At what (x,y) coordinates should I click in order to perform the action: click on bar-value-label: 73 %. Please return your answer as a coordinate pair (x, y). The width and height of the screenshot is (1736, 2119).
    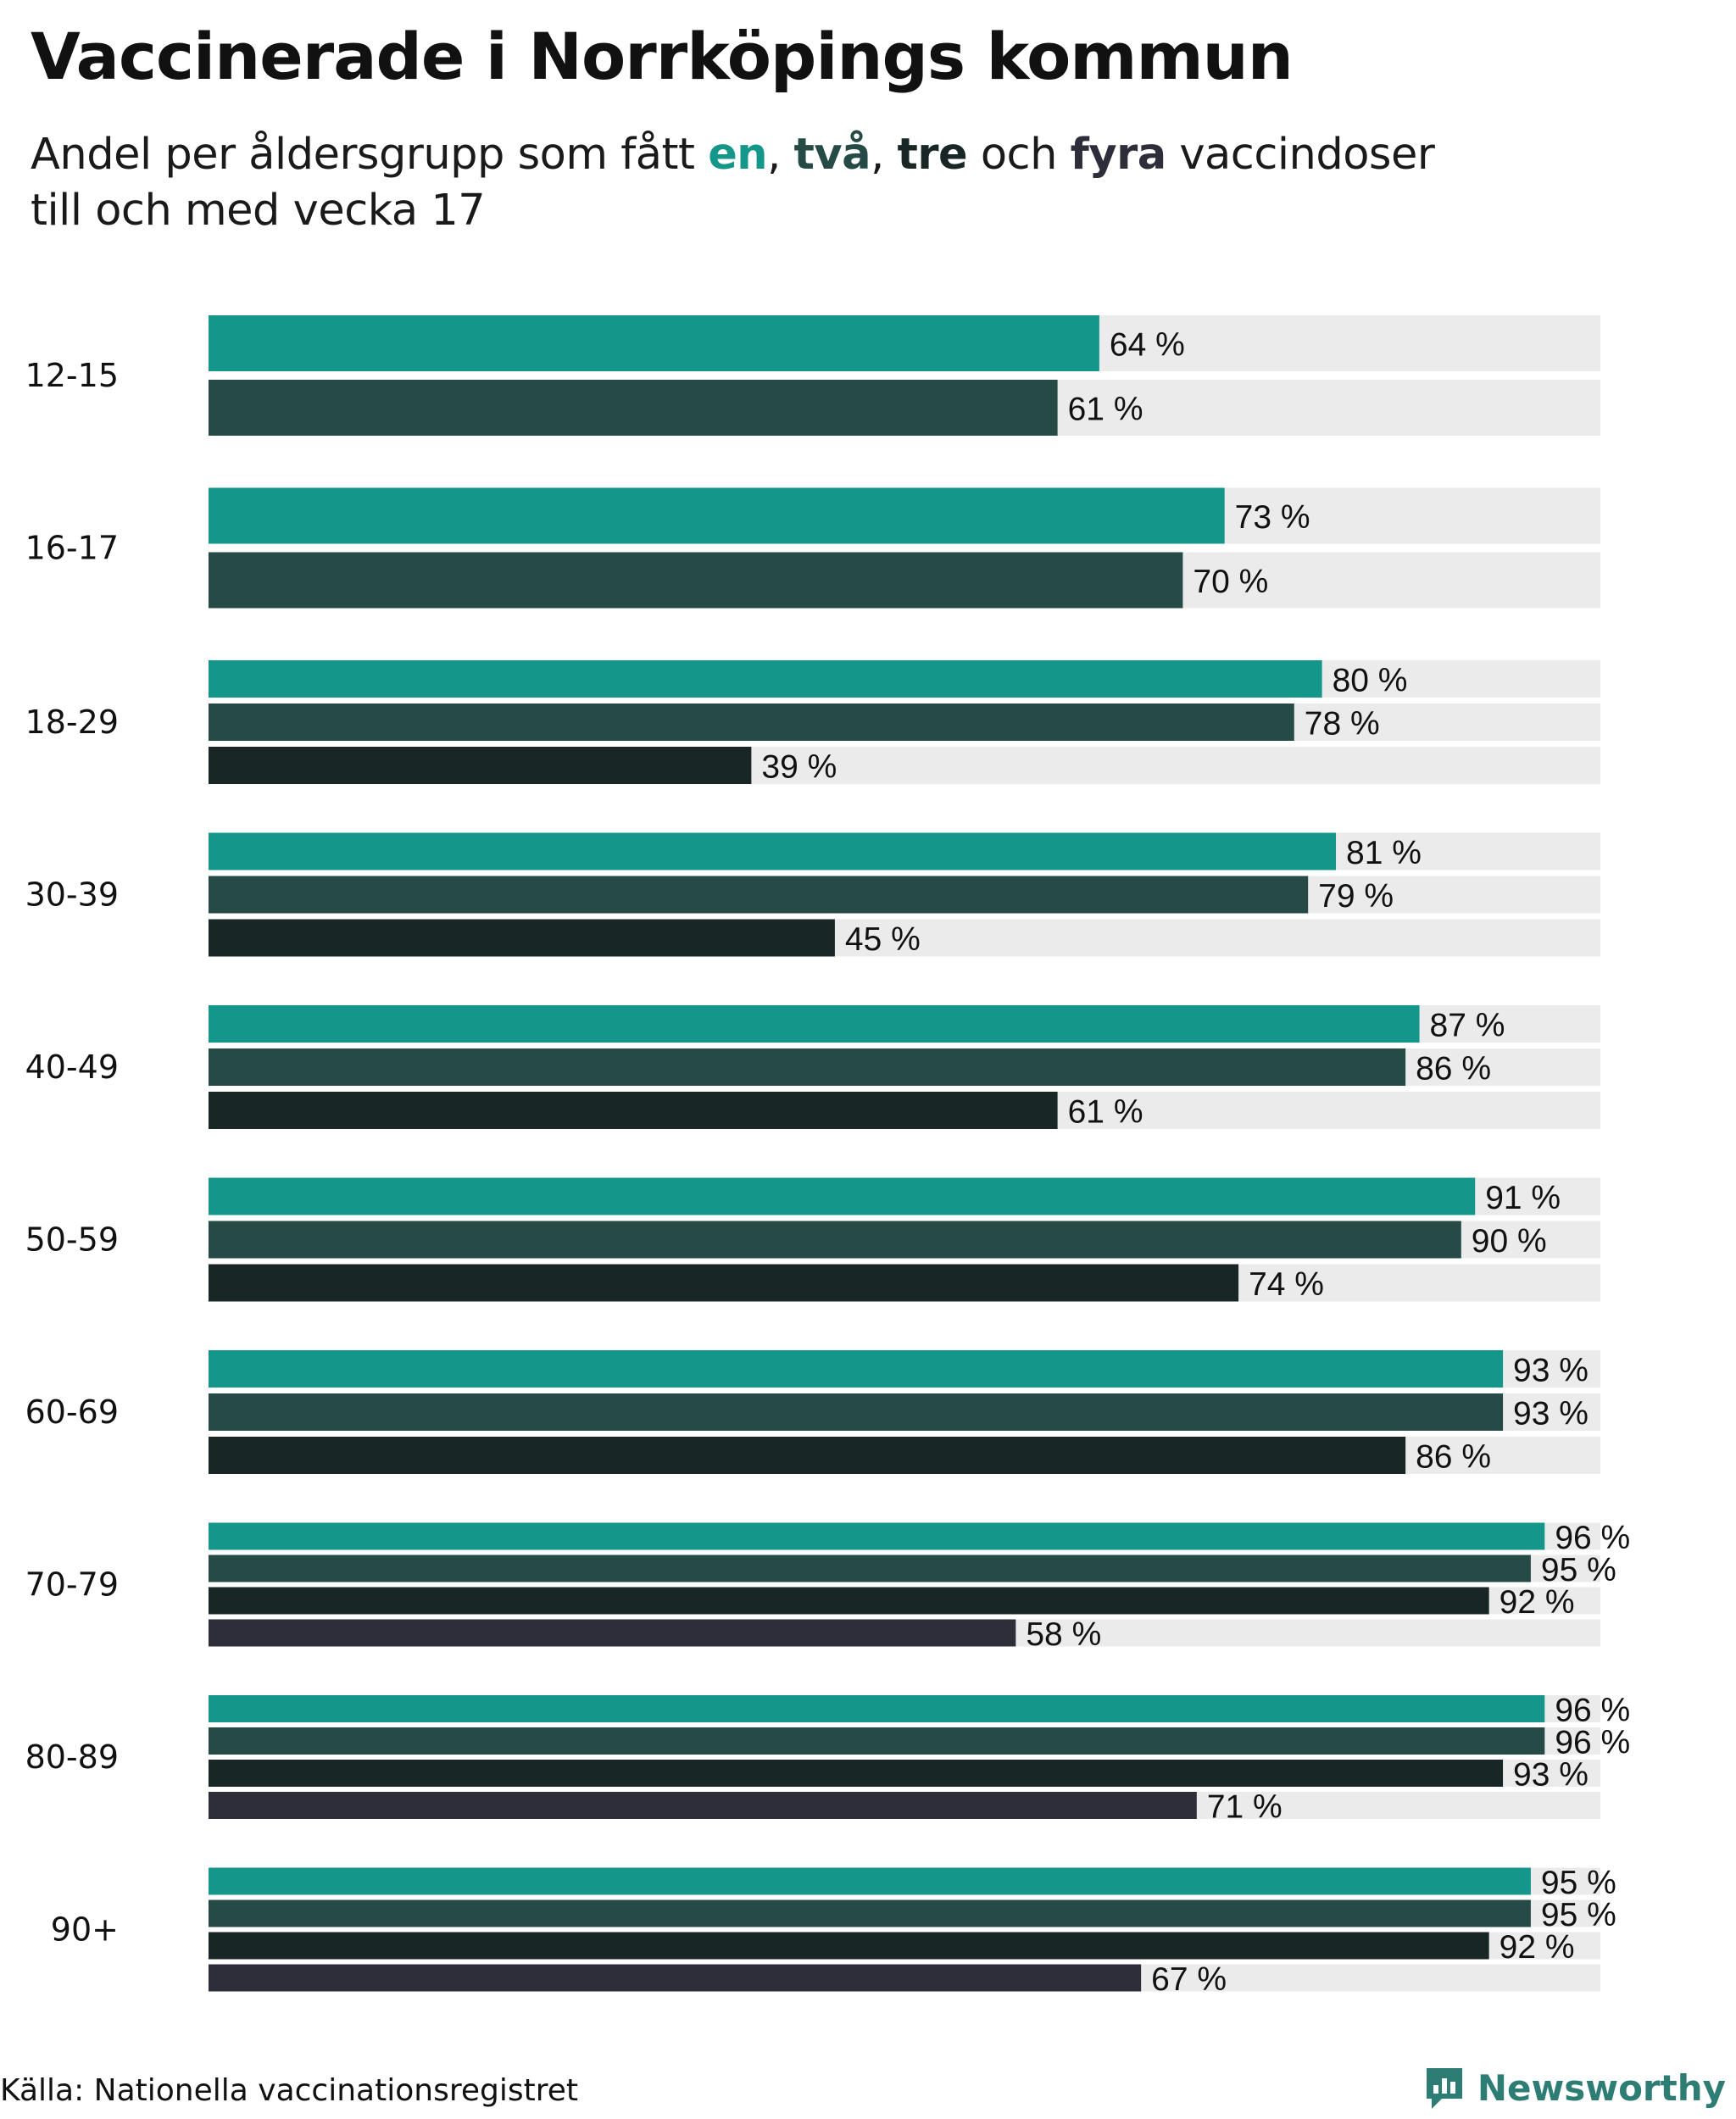
    Looking at the image, I should click on (1272, 518).